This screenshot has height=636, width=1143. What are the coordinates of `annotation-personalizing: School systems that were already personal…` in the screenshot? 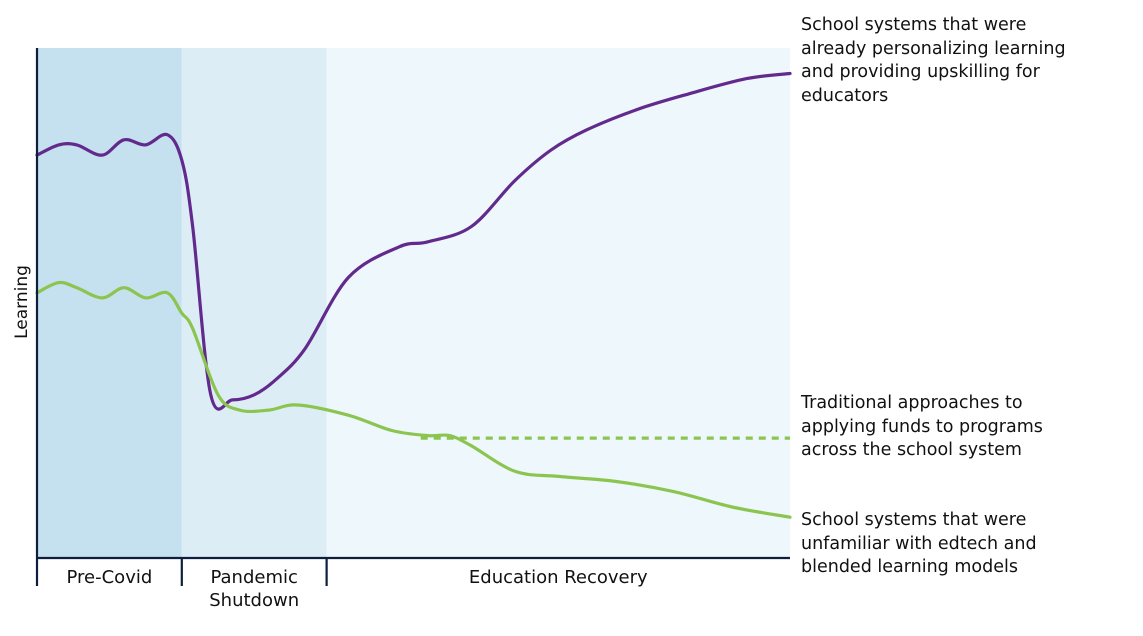 It's located at (933, 61).